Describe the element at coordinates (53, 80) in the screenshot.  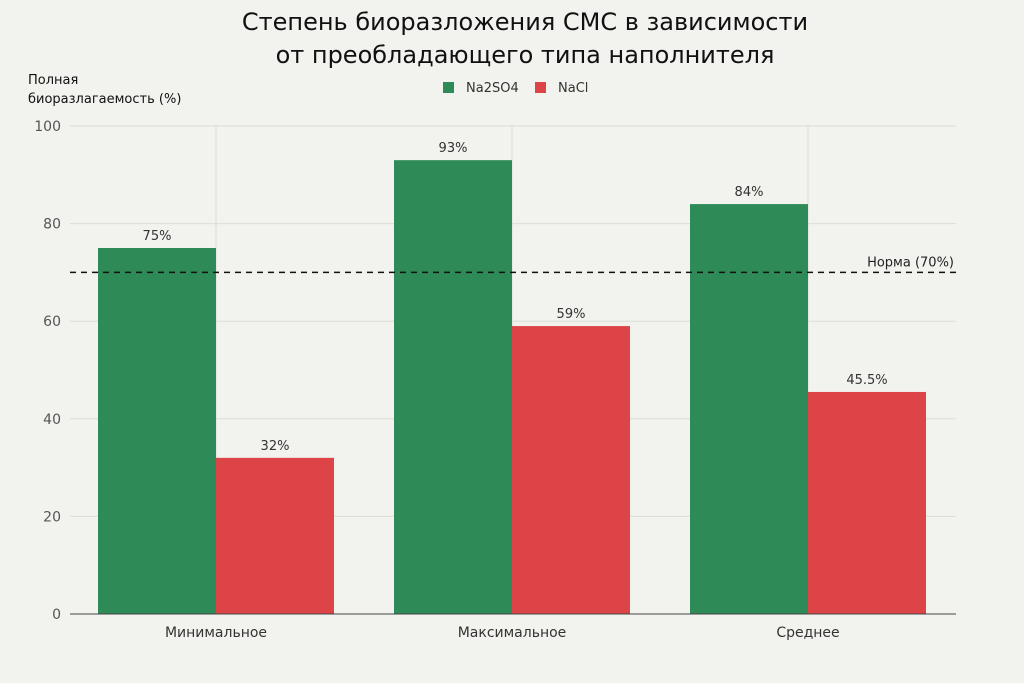
I see `y-axis-label-line-1: Полная` at that location.